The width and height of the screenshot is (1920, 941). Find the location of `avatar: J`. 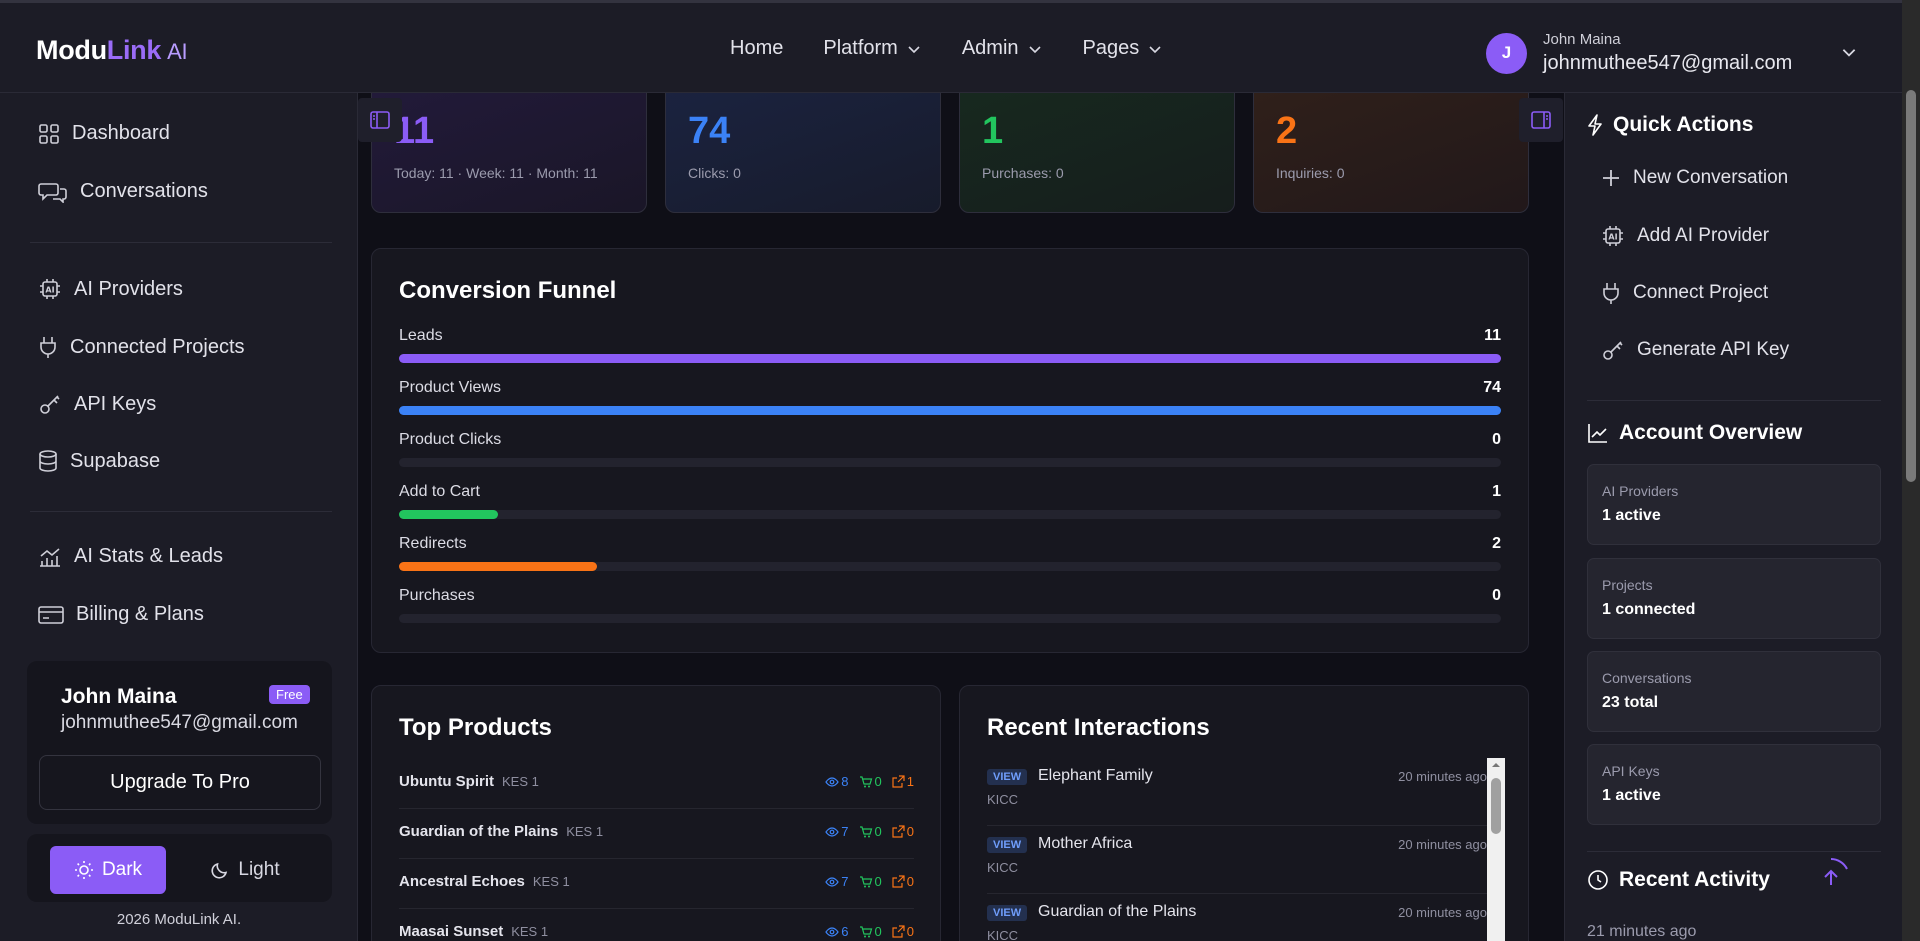

avatar: J is located at coordinates (1506, 53).